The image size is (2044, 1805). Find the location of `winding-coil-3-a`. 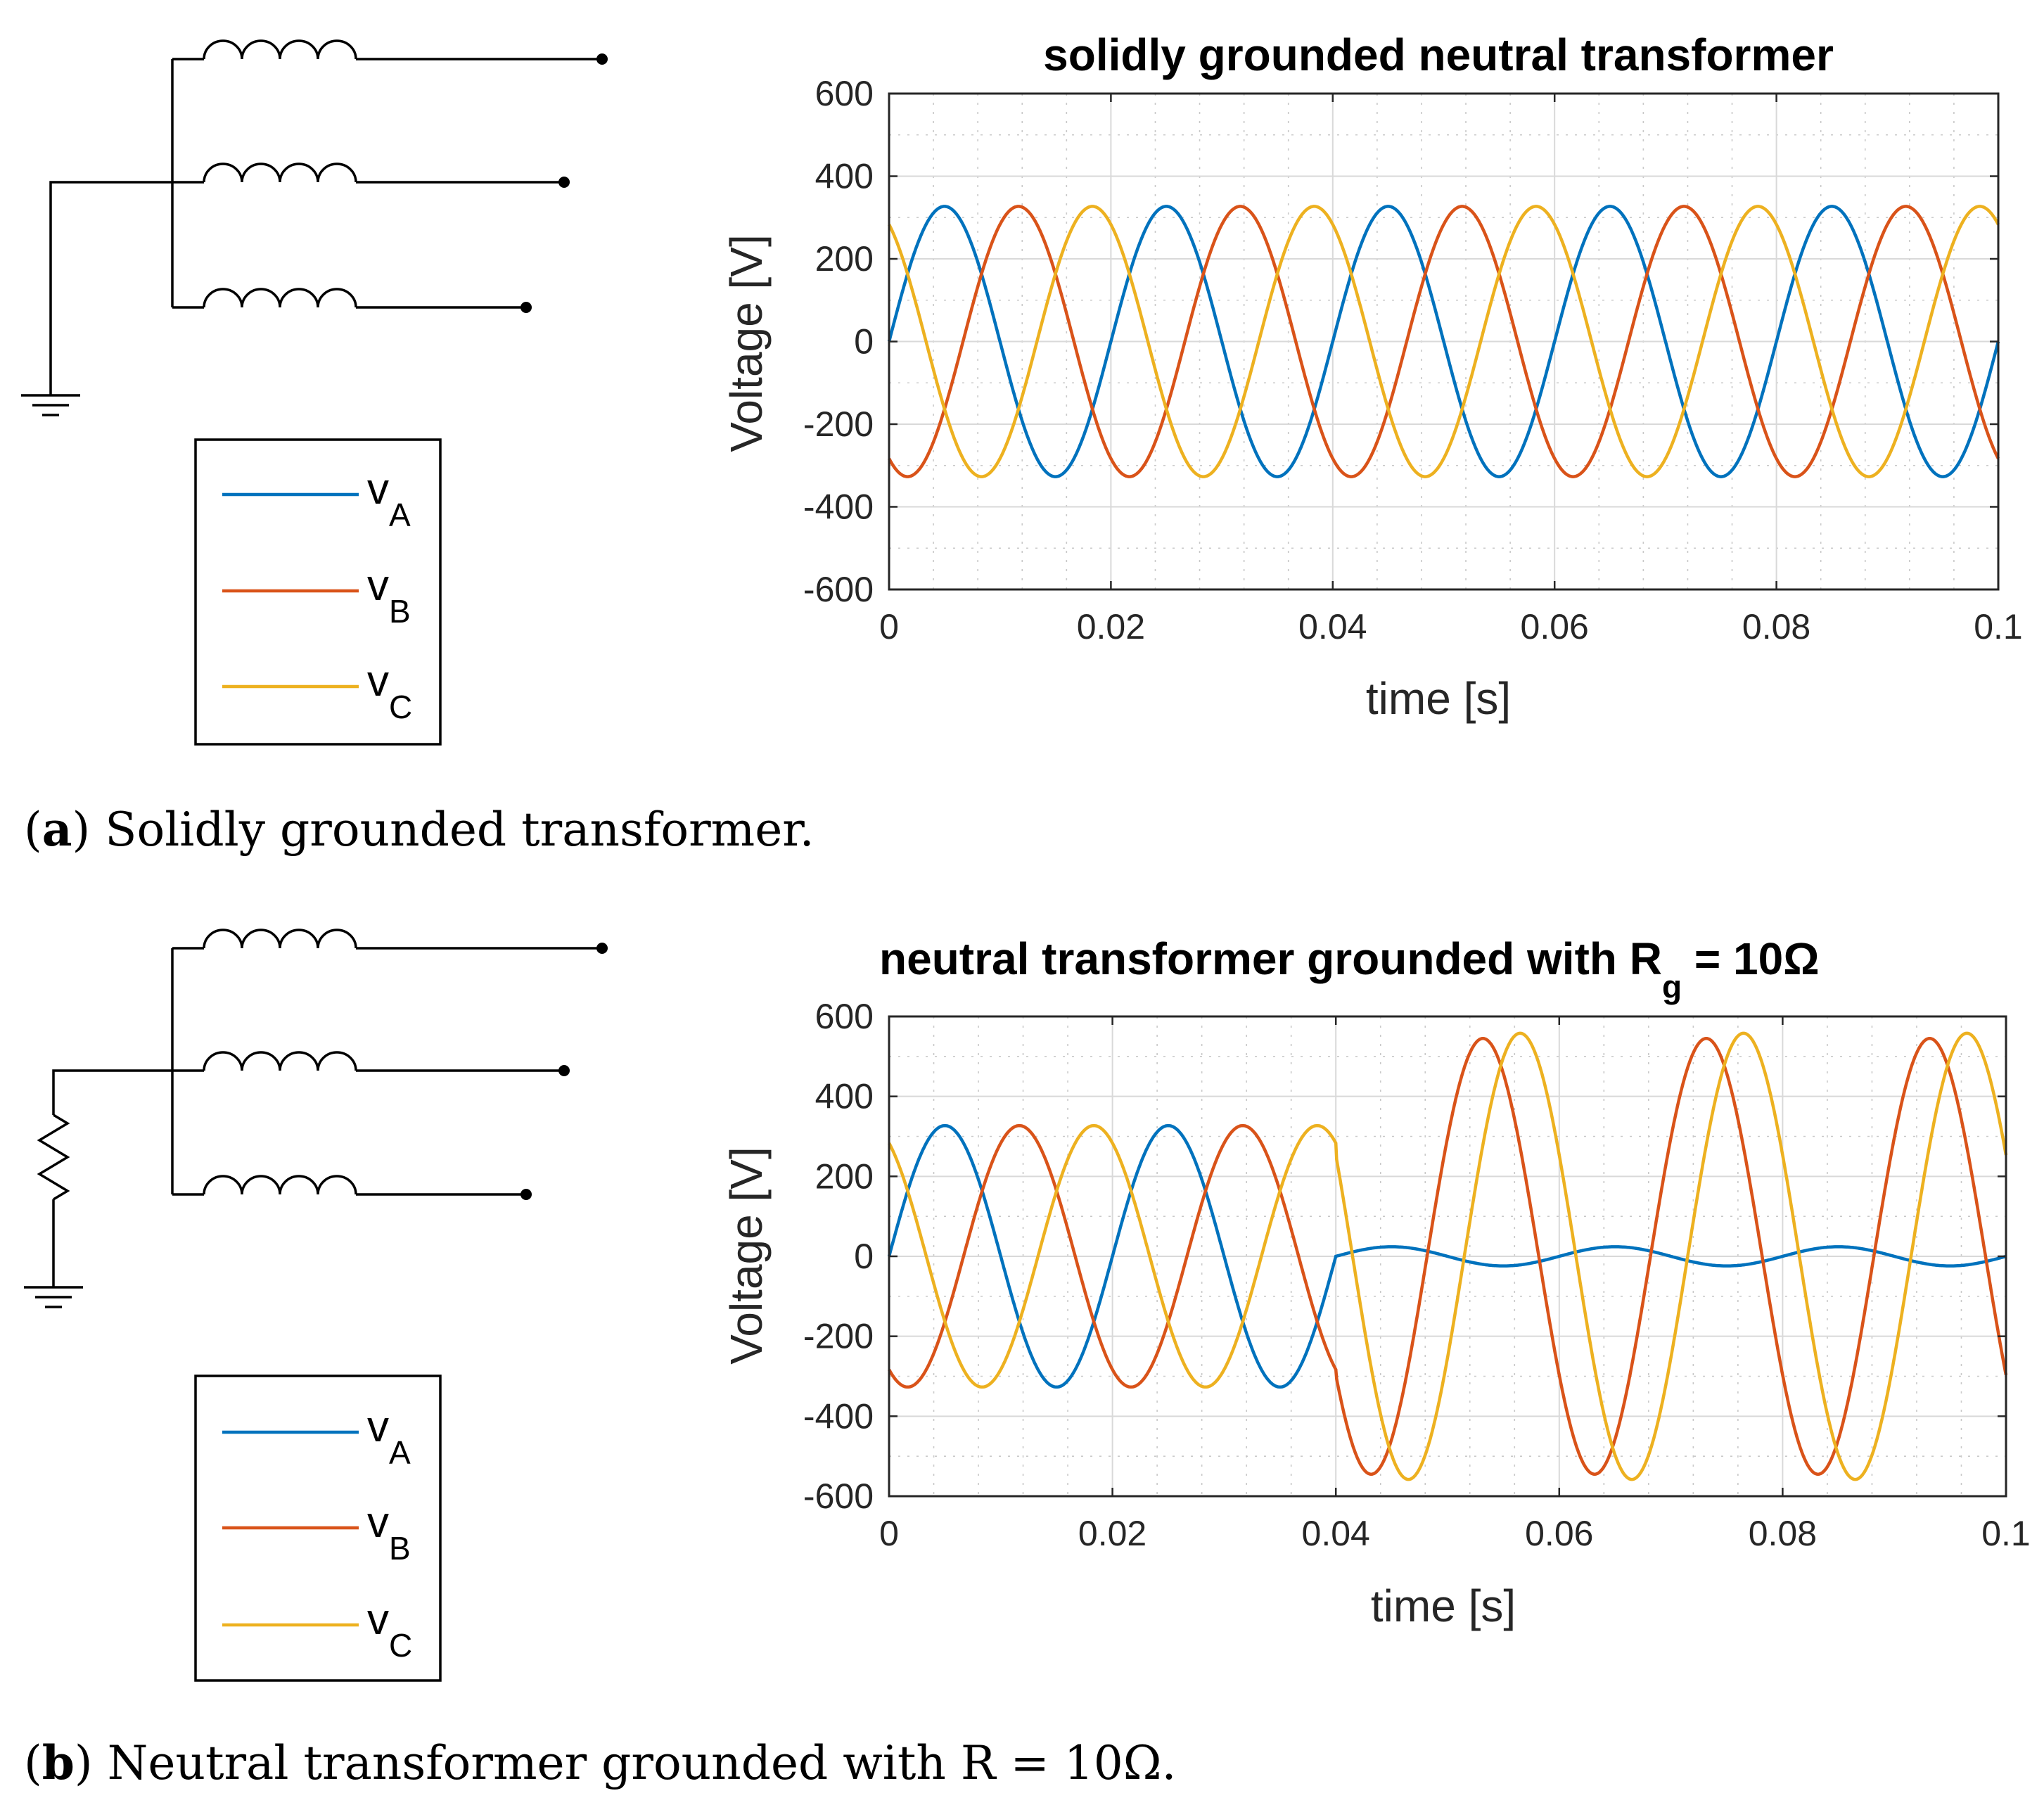

winding-coil-3-a is located at coordinates (280, 298).